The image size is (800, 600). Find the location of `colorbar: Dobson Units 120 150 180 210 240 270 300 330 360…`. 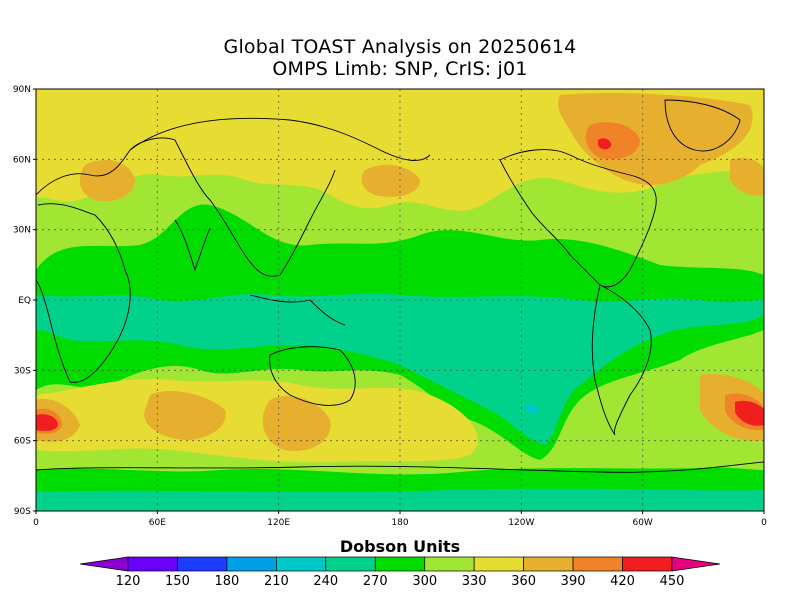

colorbar: Dobson Units 120 150 180 210 240 270 300 330 360… is located at coordinates (400, 563).